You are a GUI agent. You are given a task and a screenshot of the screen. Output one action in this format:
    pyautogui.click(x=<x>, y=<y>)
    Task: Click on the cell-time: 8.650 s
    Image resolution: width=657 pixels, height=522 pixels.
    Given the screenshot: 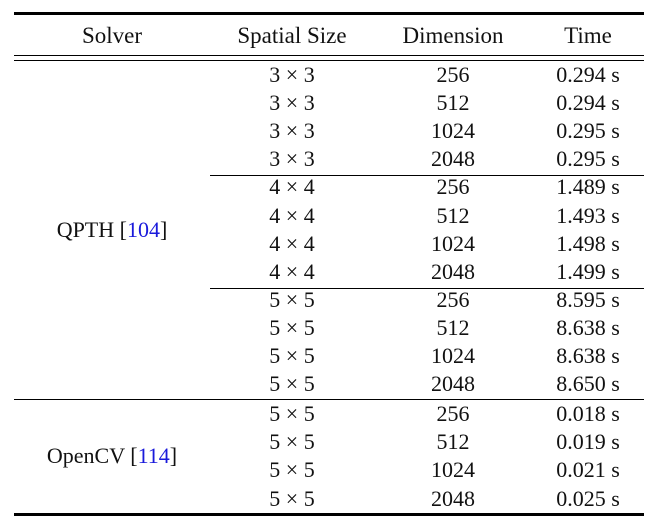 What is the action you would take?
    pyautogui.click(x=588, y=384)
    